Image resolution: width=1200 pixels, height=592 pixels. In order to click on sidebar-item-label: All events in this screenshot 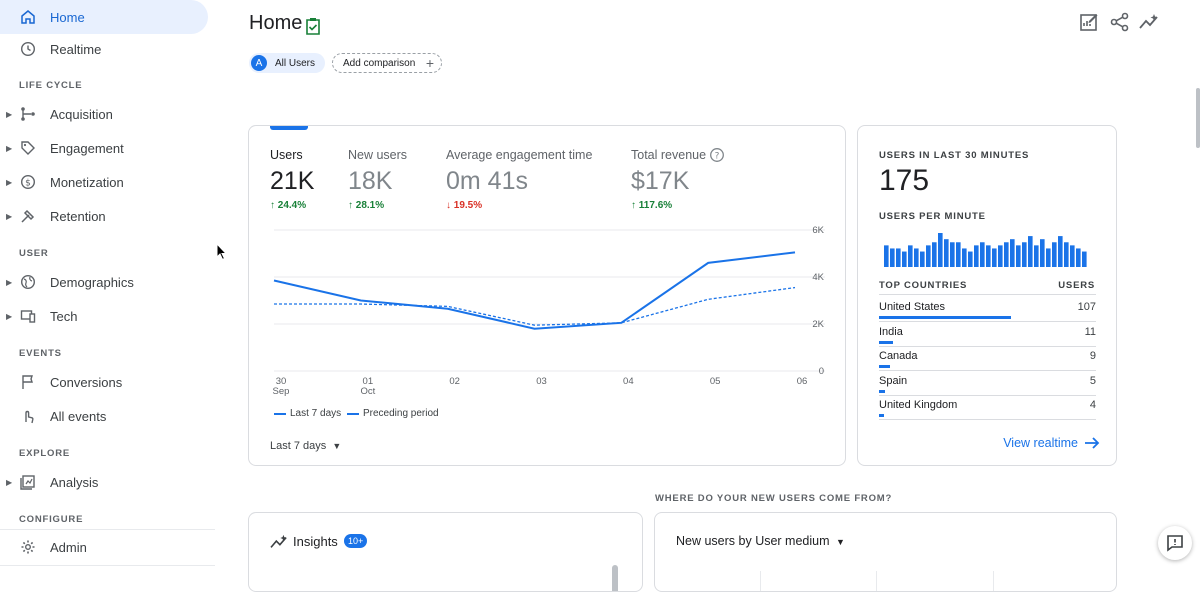, I will do `click(78, 416)`.